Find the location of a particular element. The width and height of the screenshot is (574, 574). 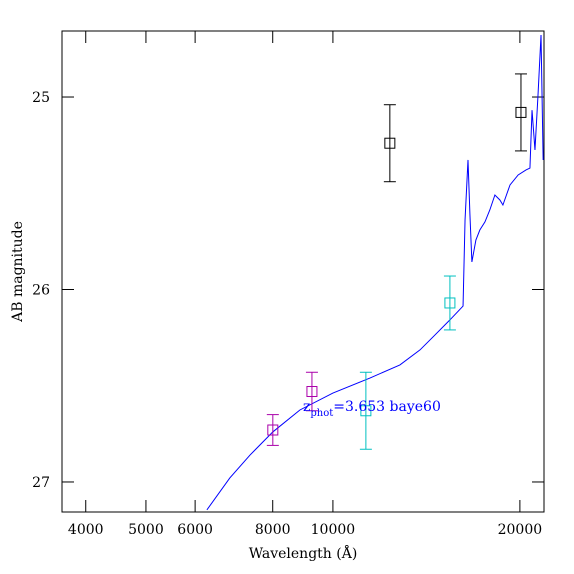

x-tick-label: 10000 is located at coordinates (333, 530).